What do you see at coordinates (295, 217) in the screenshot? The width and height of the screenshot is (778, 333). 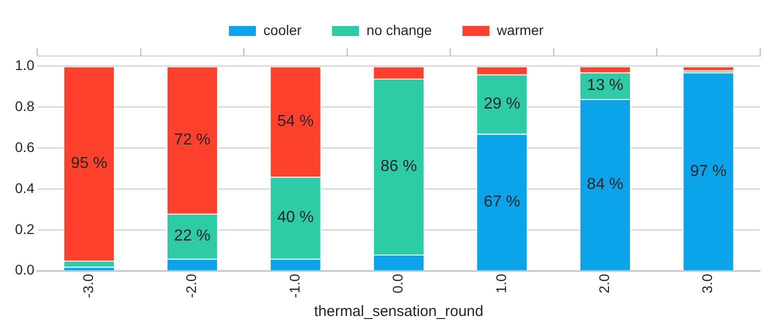 I see `data-label: 40 %` at bounding box center [295, 217].